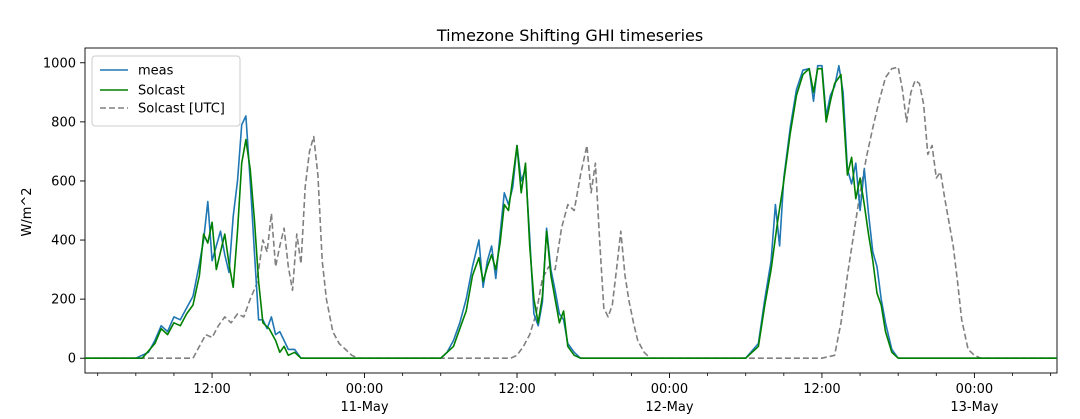 The width and height of the screenshot is (1080, 419). What do you see at coordinates (27, 211) in the screenshot?
I see `y-axis-label: W/m^2` at bounding box center [27, 211].